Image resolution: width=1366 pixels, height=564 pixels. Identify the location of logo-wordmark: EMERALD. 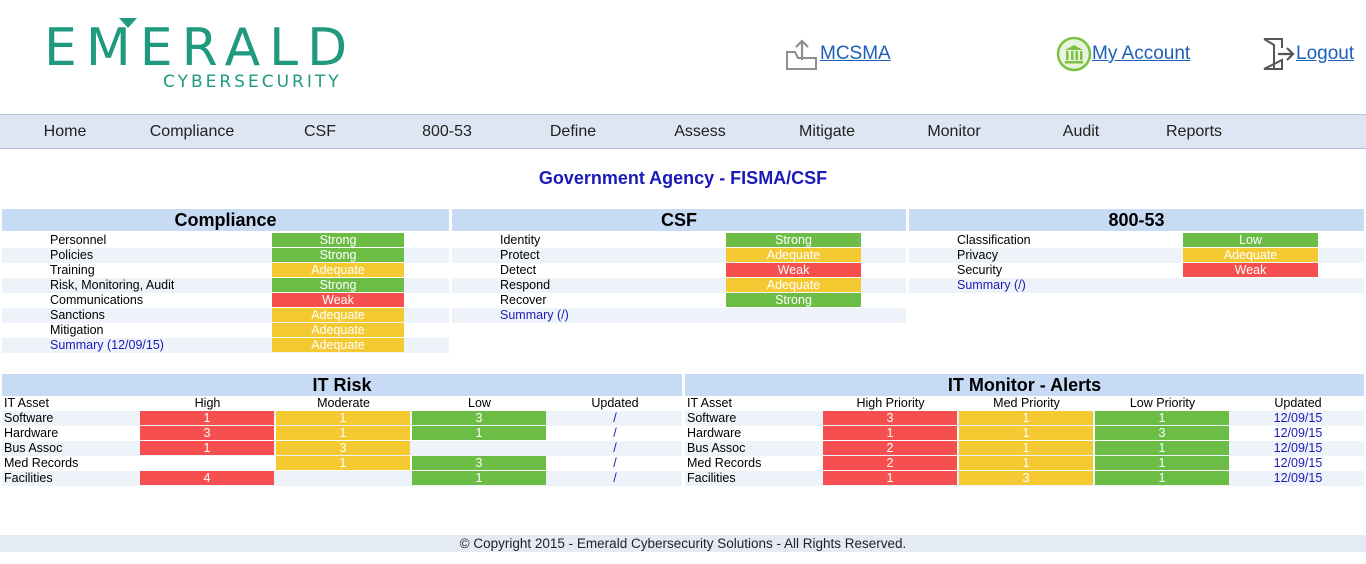
(200, 48).